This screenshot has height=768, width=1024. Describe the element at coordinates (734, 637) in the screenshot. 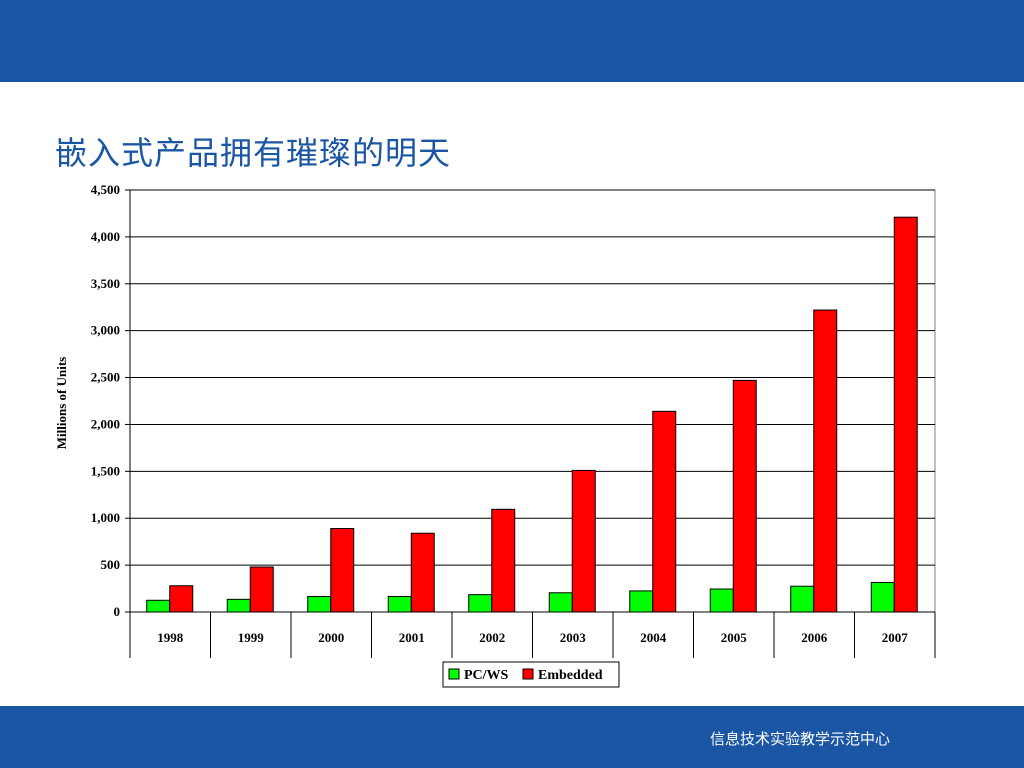

I see `x-tick-label: 2005` at that location.